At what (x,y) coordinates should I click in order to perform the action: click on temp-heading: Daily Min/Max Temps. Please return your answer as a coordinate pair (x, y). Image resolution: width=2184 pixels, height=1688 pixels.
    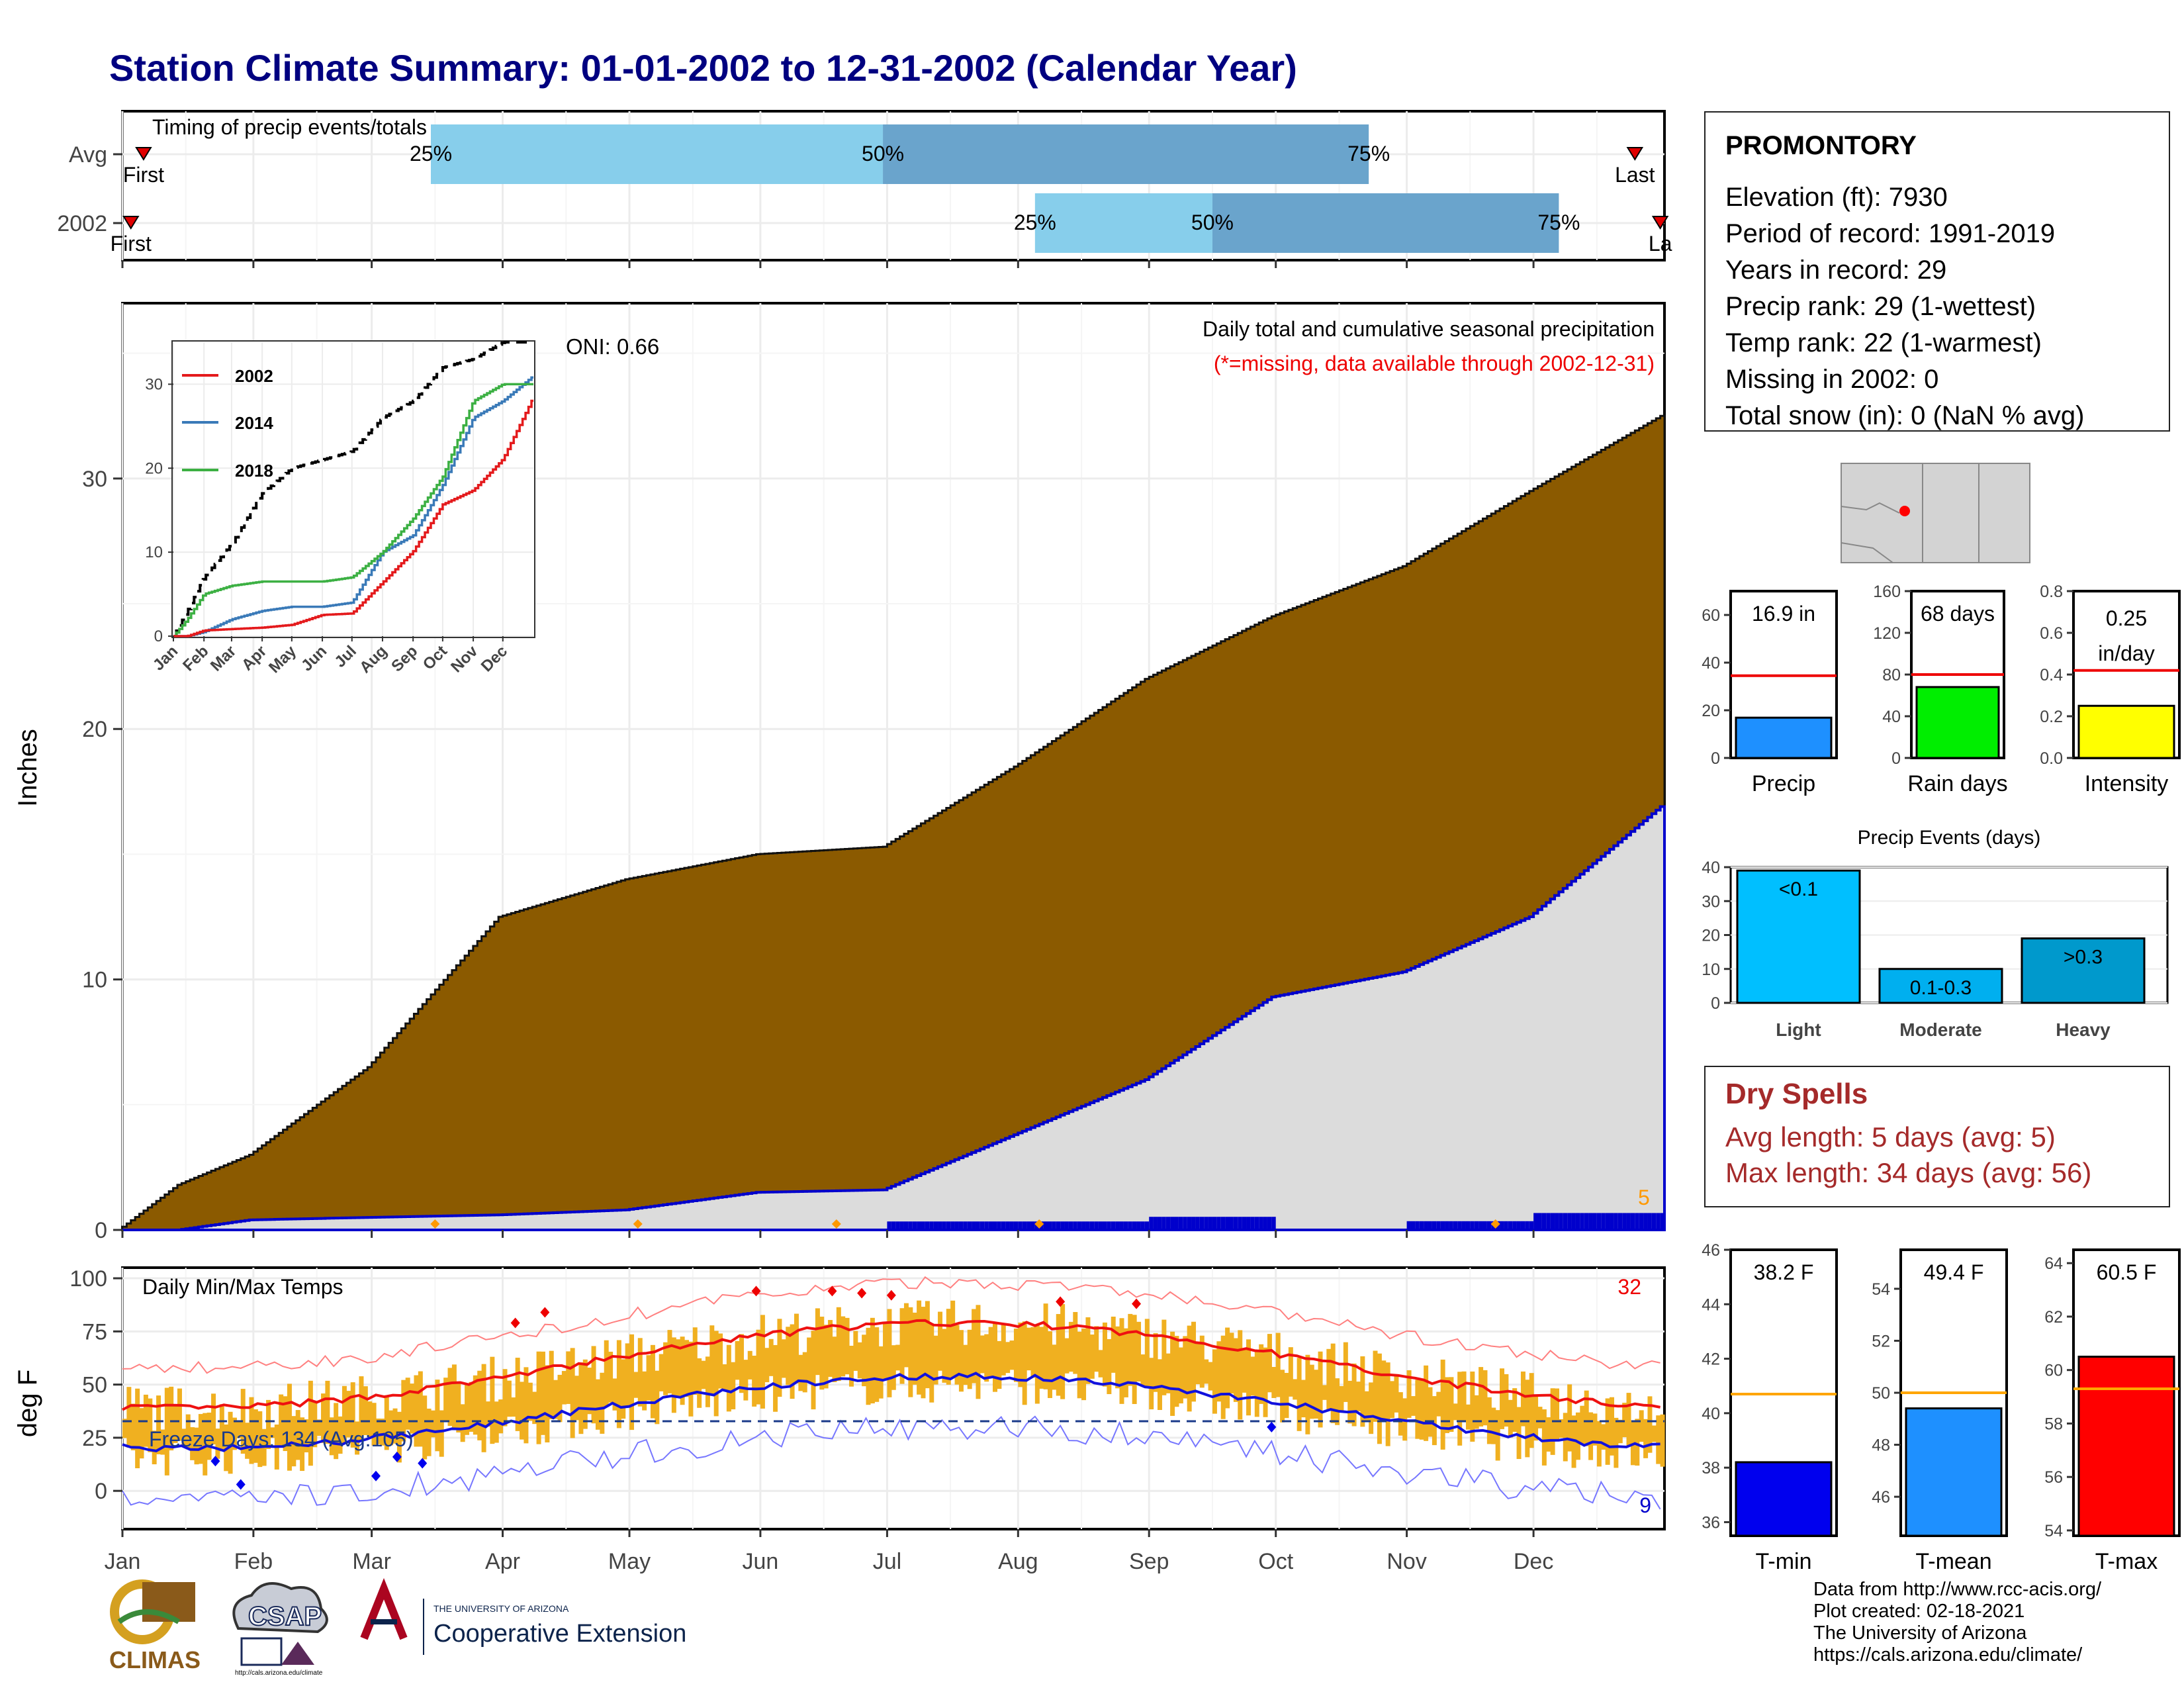
    Looking at the image, I should click on (242, 1287).